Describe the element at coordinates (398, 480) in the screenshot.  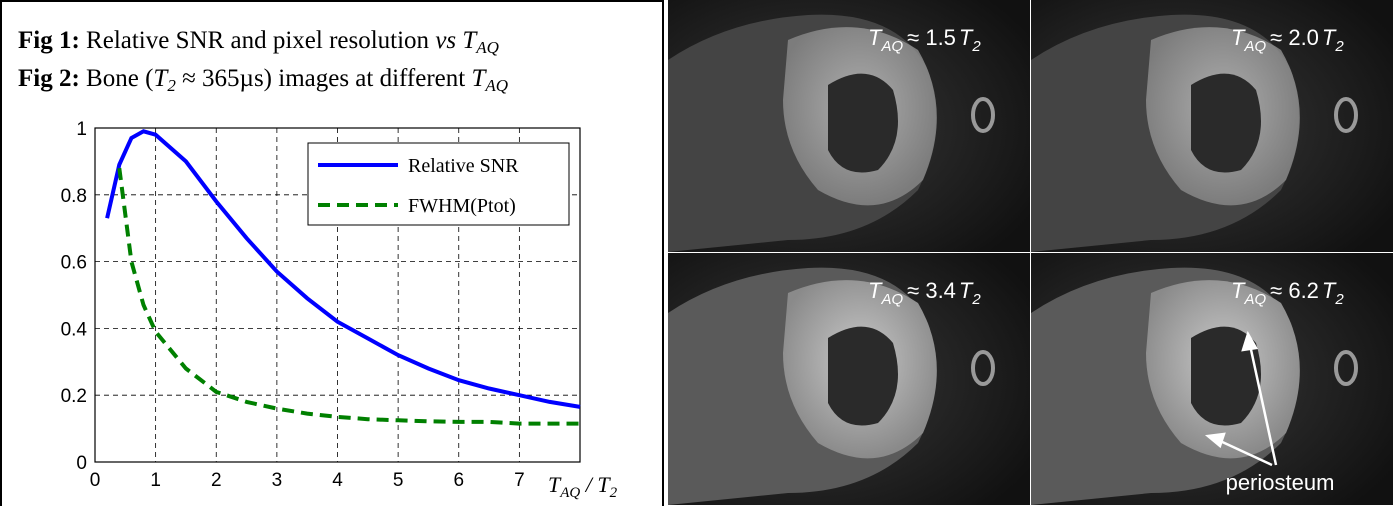
I see `x-tick-label: 5` at that location.